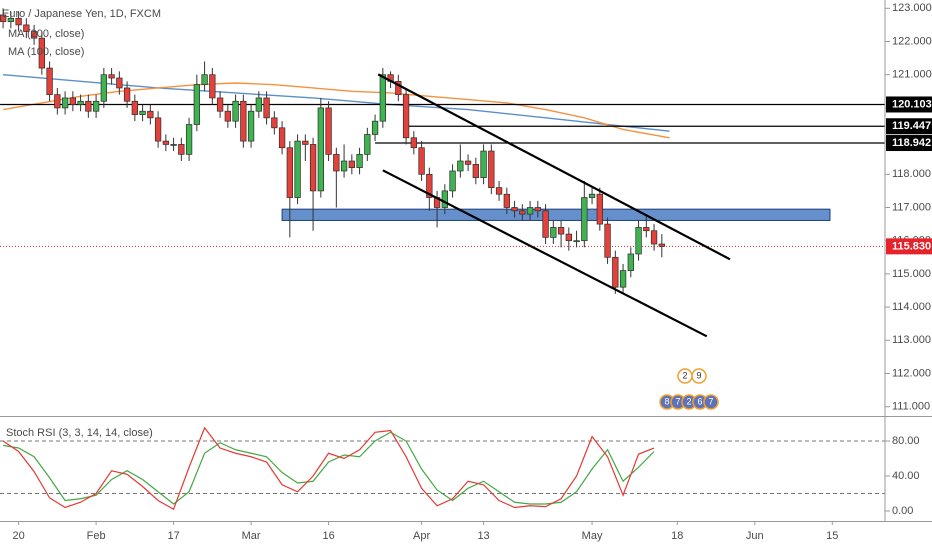 Image resolution: width=932 pixels, height=555 pixels. Describe the element at coordinates (556, 214) in the screenshot. I see `support-zone` at that location.